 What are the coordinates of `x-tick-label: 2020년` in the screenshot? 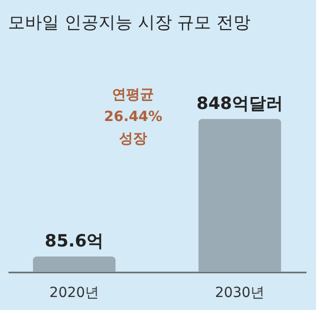 It's located at (74, 293).